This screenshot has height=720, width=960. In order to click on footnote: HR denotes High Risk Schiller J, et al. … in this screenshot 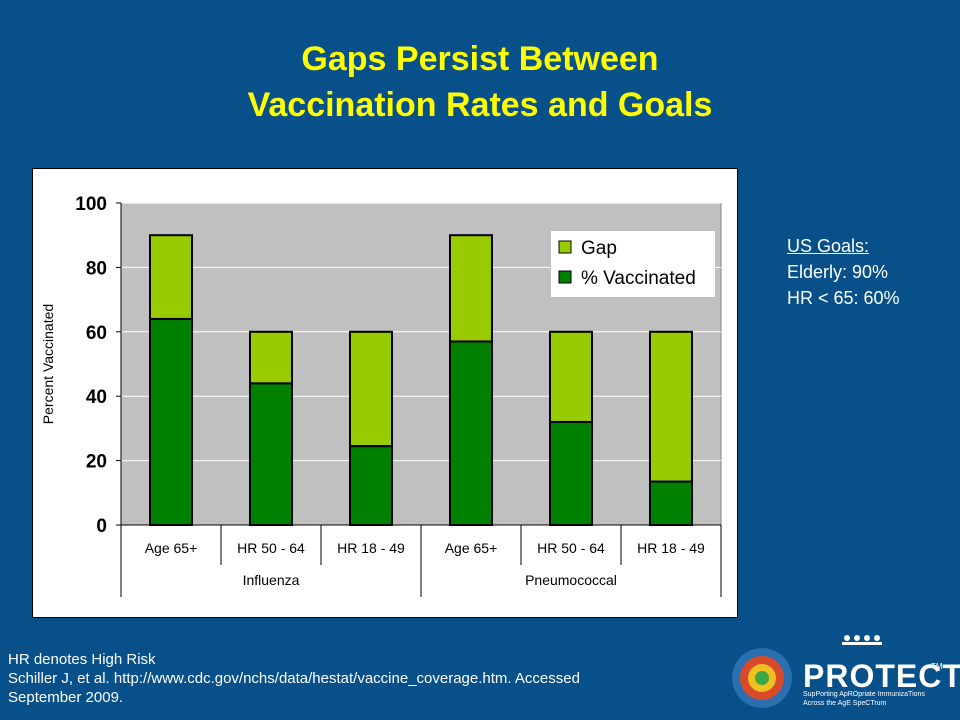, I will do `click(368, 678)`.